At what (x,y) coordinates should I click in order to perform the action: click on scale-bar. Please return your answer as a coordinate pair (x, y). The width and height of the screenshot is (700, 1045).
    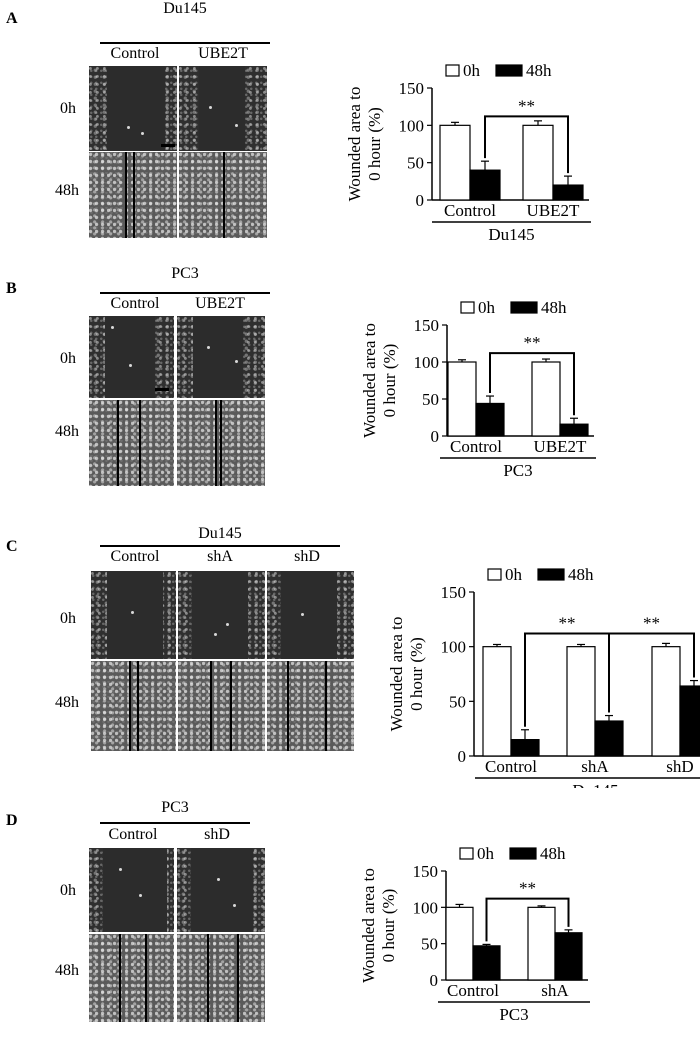
    Looking at the image, I should click on (162, 389).